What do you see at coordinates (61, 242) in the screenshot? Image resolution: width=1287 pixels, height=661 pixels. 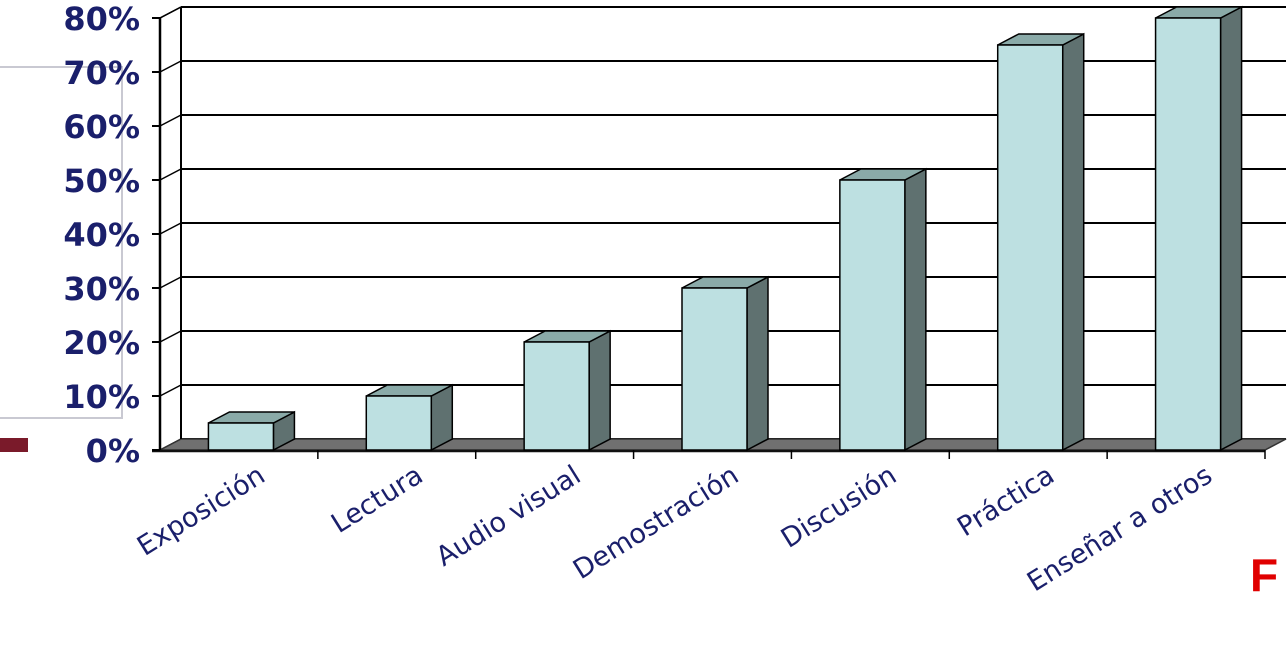 I see `left-panel-frame` at bounding box center [61, 242].